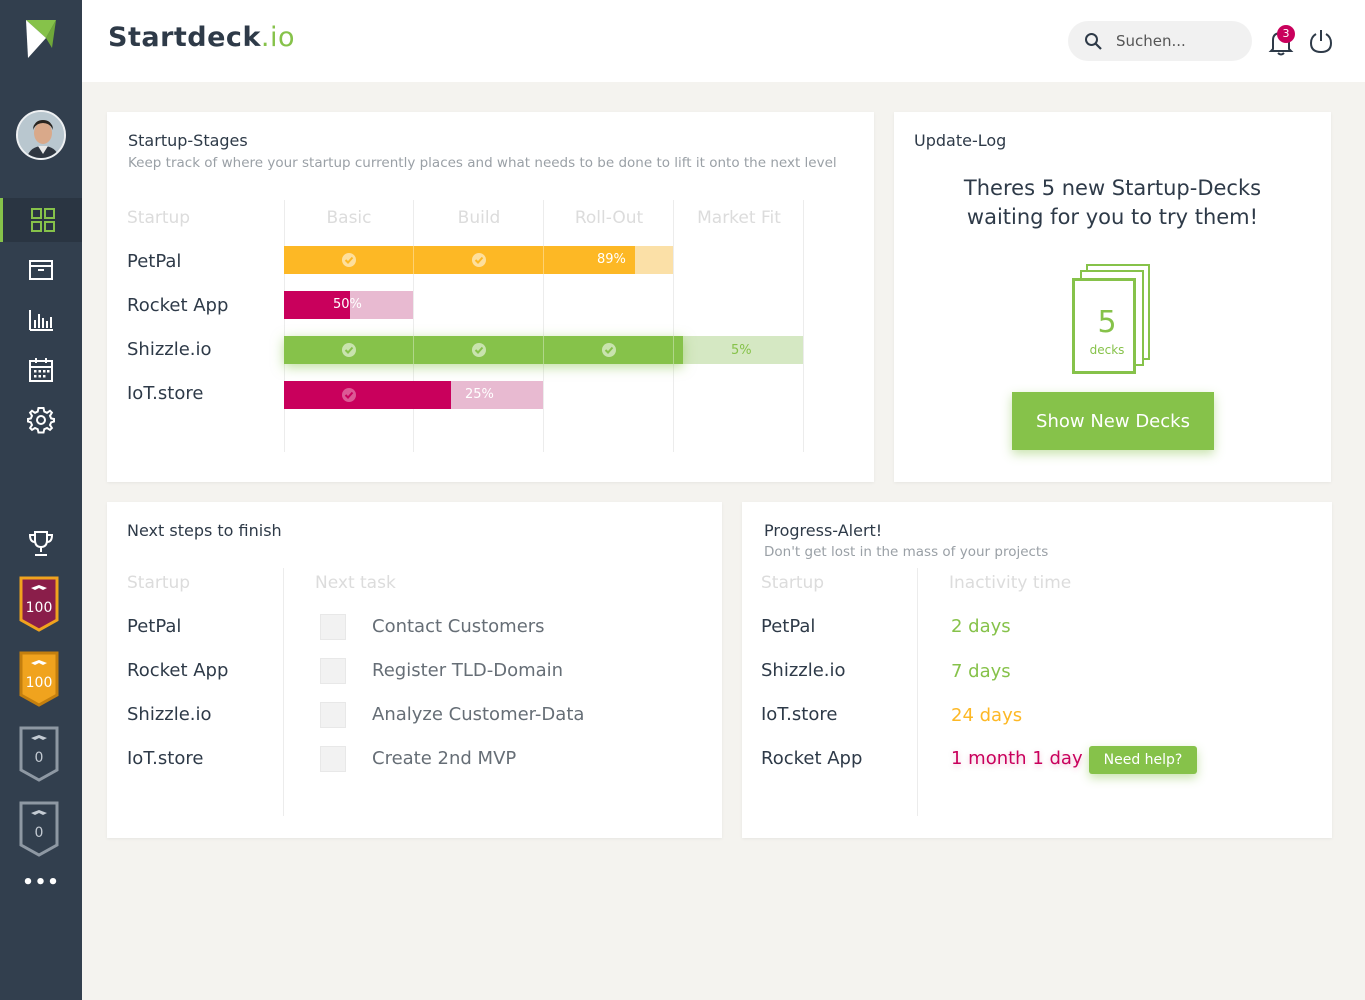 The height and width of the screenshot is (1000, 1365). Describe the element at coordinates (478, 714) in the screenshot. I see `task-label: Analyze Customer-Data` at that location.